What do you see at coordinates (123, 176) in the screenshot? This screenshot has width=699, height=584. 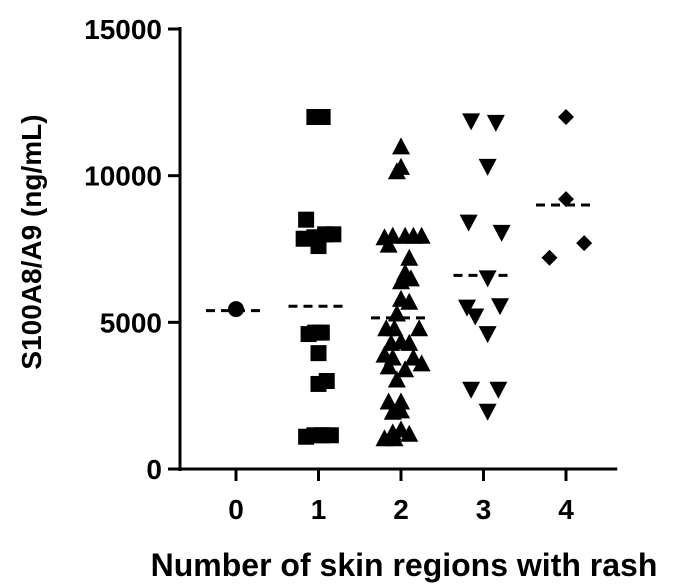 I see `y-tick-label: 10000` at bounding box center [123, 176].